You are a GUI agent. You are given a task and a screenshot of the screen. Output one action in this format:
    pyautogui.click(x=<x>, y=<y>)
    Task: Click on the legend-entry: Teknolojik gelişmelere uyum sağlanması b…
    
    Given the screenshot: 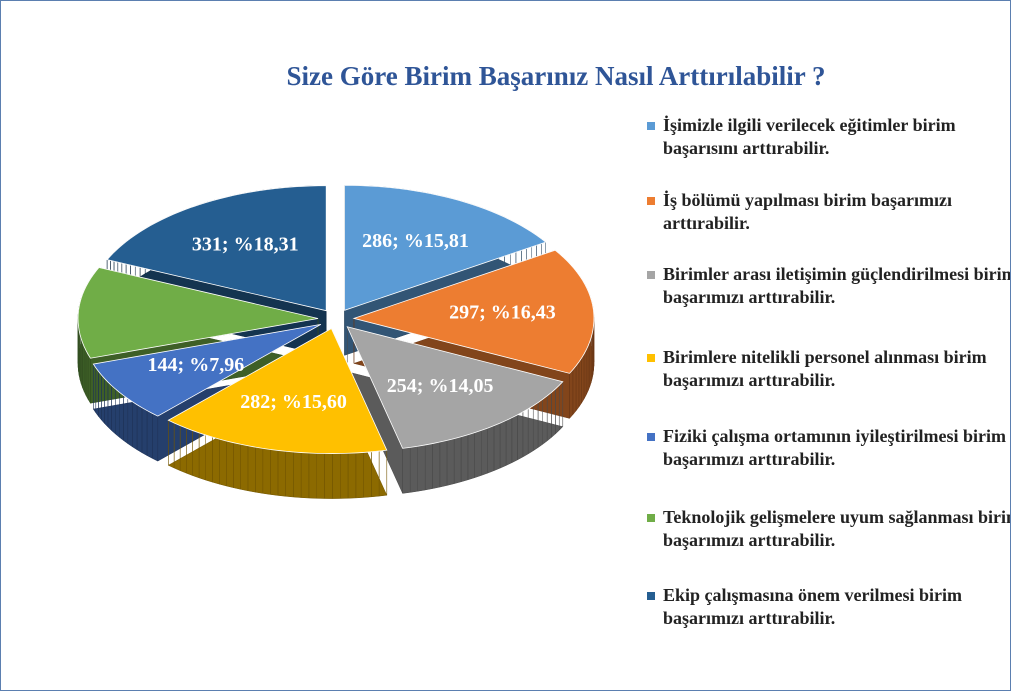 What is the action you would take?
    pyautogui.click(x=829, y=529)
    